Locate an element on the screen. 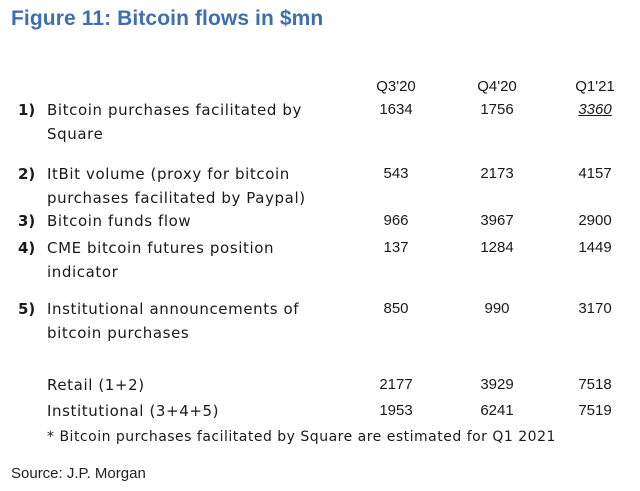  total-label-retail: Retail (1+2) is located at coordinates (96, 385).